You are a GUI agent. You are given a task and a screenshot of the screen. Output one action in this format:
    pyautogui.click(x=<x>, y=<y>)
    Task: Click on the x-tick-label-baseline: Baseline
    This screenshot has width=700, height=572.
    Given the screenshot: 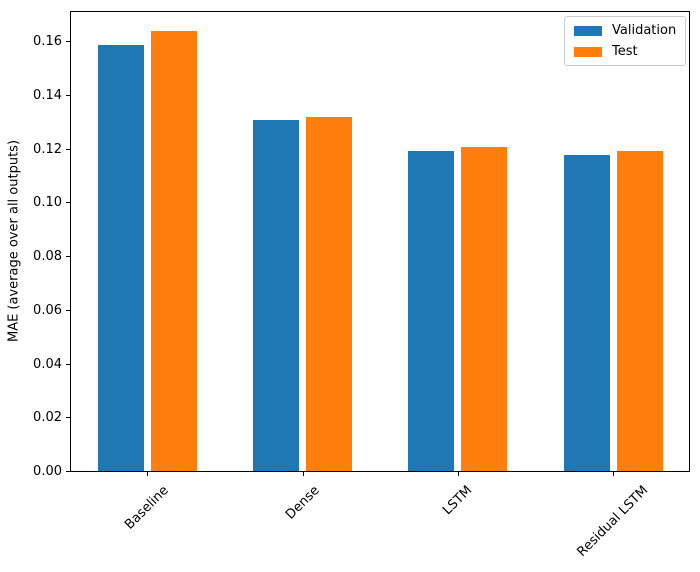 What is the action you would take?
    pyautogui.click(x=147, y=508)
    